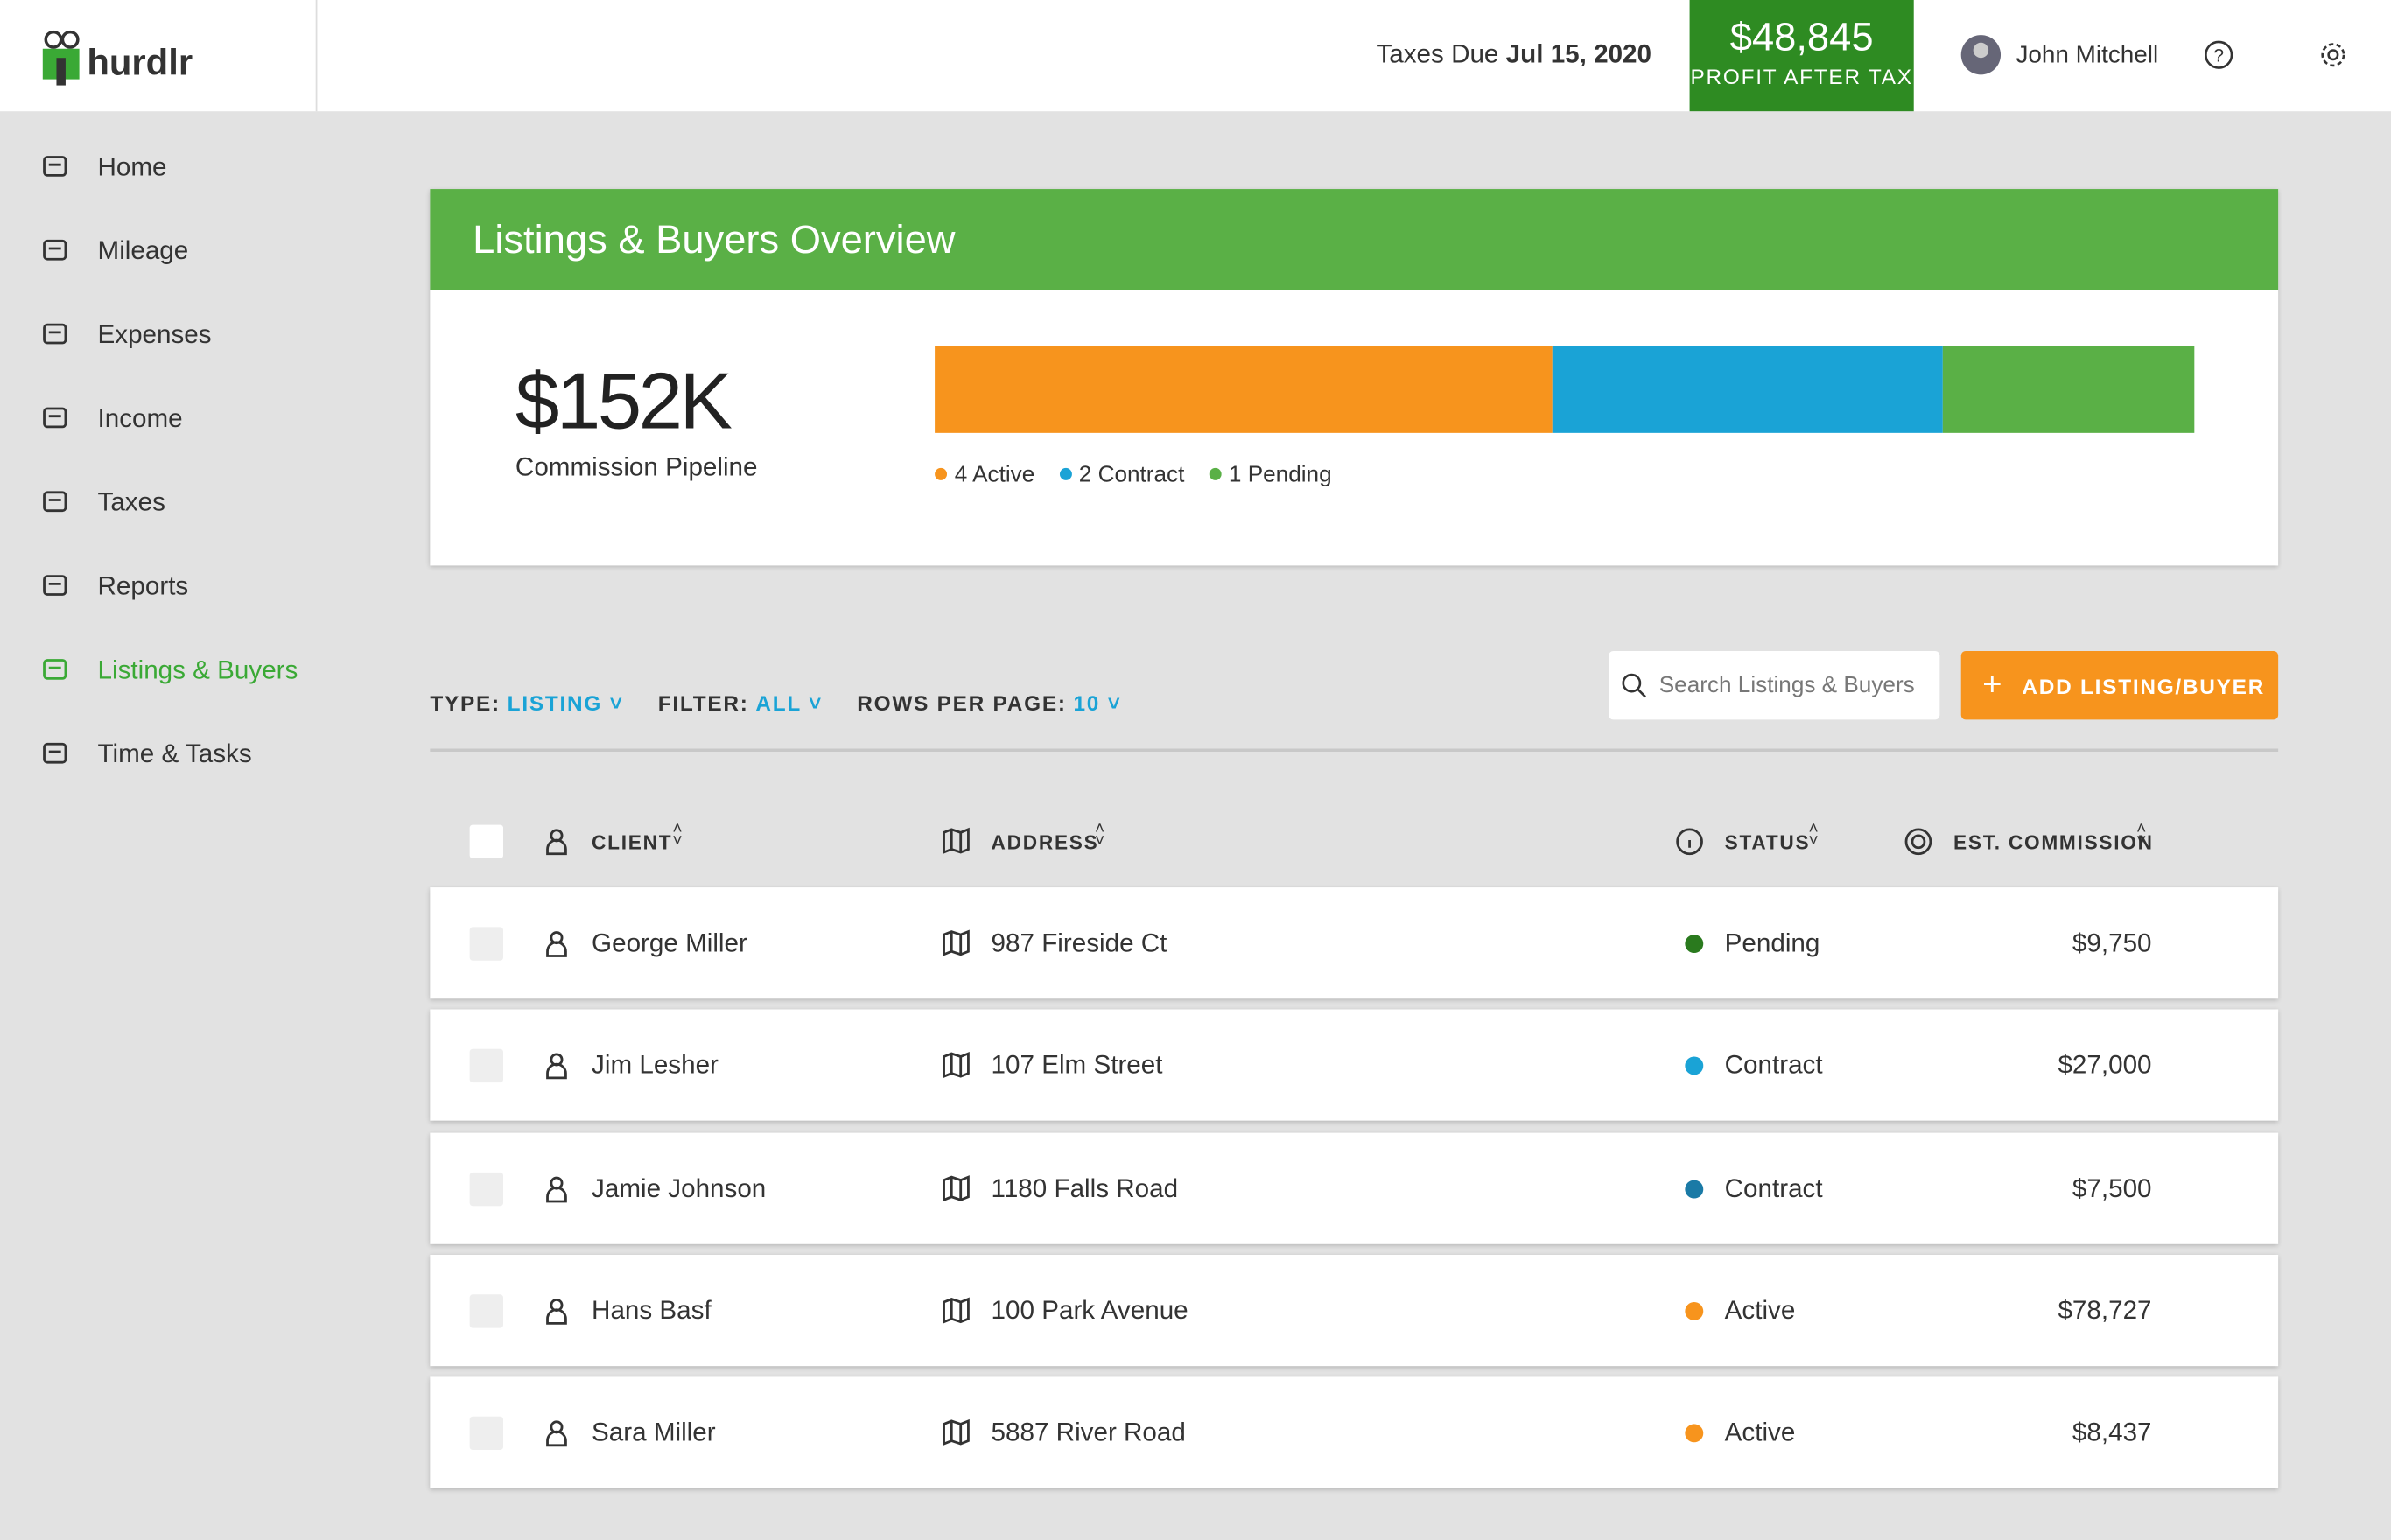 The image size is (2391, 1540). I want to click on legend: 4 Active 2 Contract 1 Pending, so click(1145, 475).